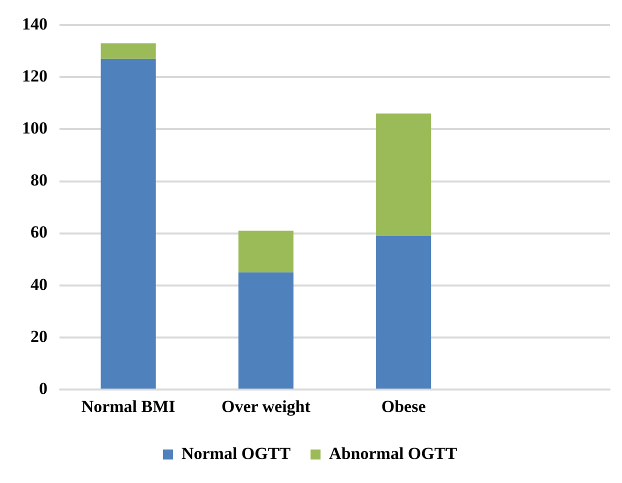 The image size is (622, 483). I want to click on legend-label: Normal OGTT, so click(236, 453).